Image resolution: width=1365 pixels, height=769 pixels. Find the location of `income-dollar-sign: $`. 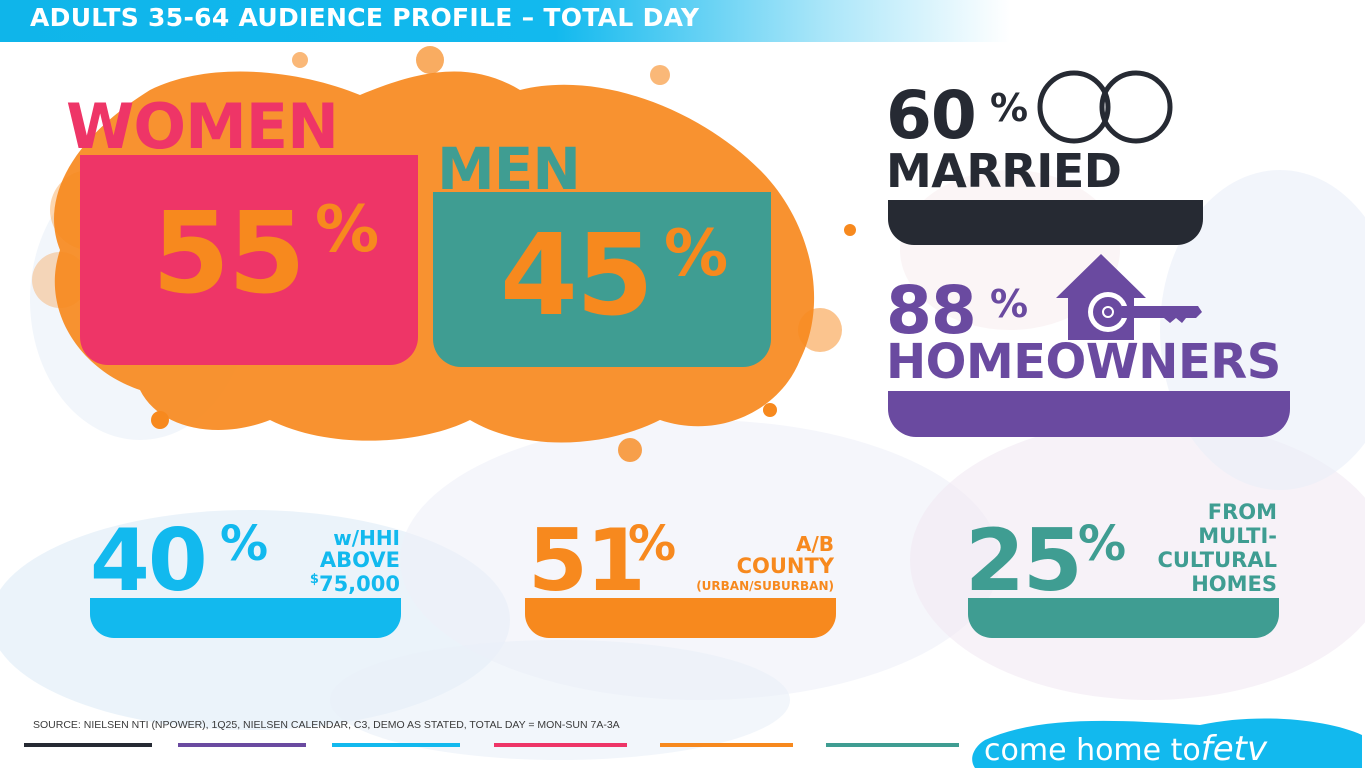

income-dollar-sign: $ is located at coordinates (314, 579).